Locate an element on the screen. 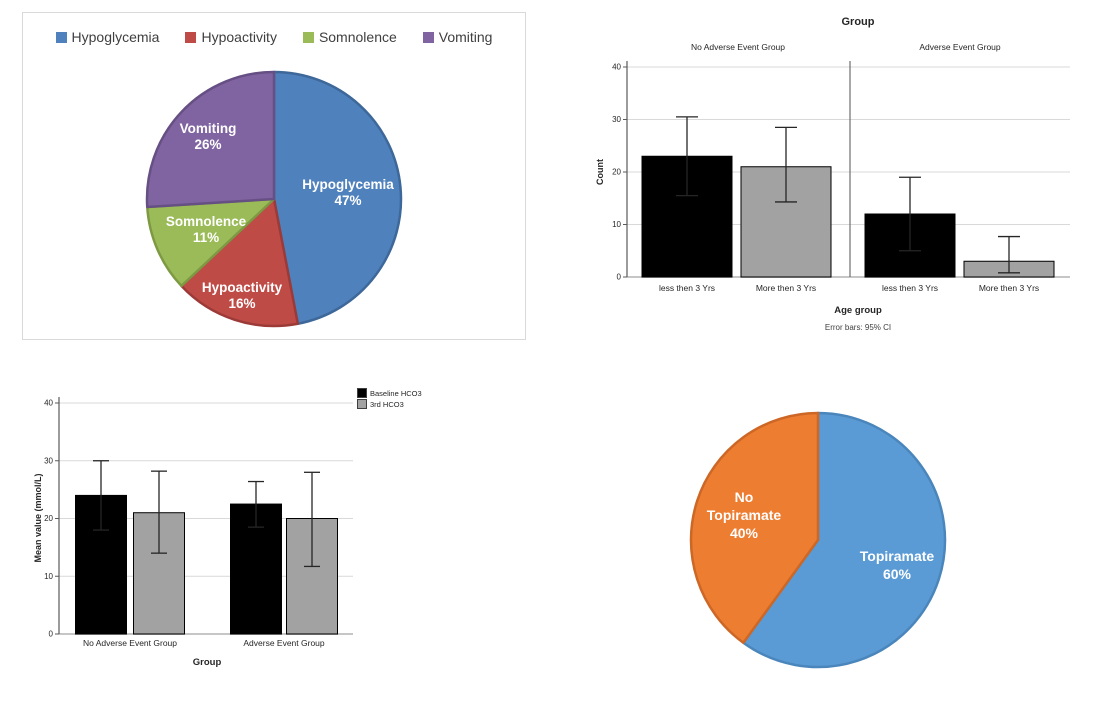 This screenshot has width=1111, height=720. legend-item: Vomiting is located at coordinates (457, 37).